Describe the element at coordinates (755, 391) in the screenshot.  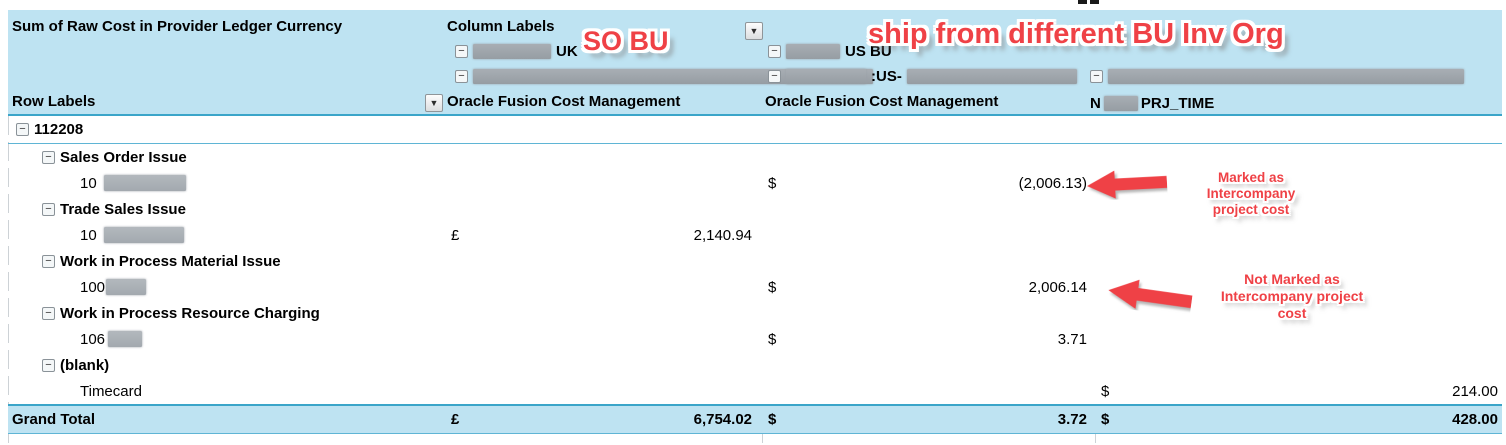
I see `table-row-item: Timecard $214.00` at that location.